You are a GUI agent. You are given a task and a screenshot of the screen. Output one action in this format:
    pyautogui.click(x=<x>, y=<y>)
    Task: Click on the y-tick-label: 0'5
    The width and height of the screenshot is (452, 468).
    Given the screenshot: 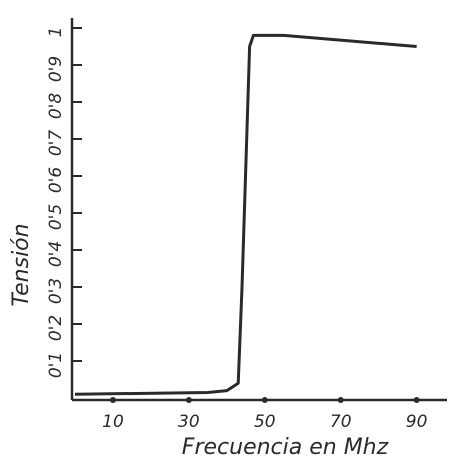 What is the action you would take?
    pyautogui.click(x=56, y=217)
    